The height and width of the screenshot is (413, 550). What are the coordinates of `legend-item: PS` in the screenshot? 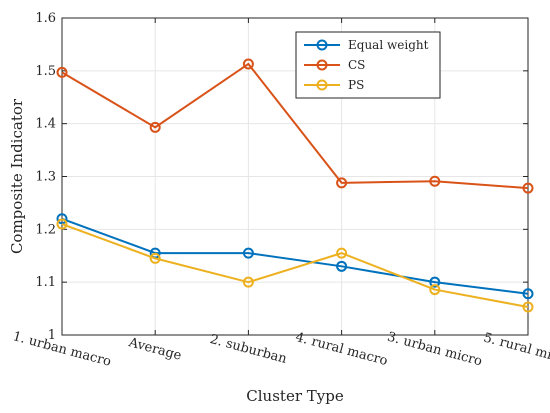 It's located at (334, 85).